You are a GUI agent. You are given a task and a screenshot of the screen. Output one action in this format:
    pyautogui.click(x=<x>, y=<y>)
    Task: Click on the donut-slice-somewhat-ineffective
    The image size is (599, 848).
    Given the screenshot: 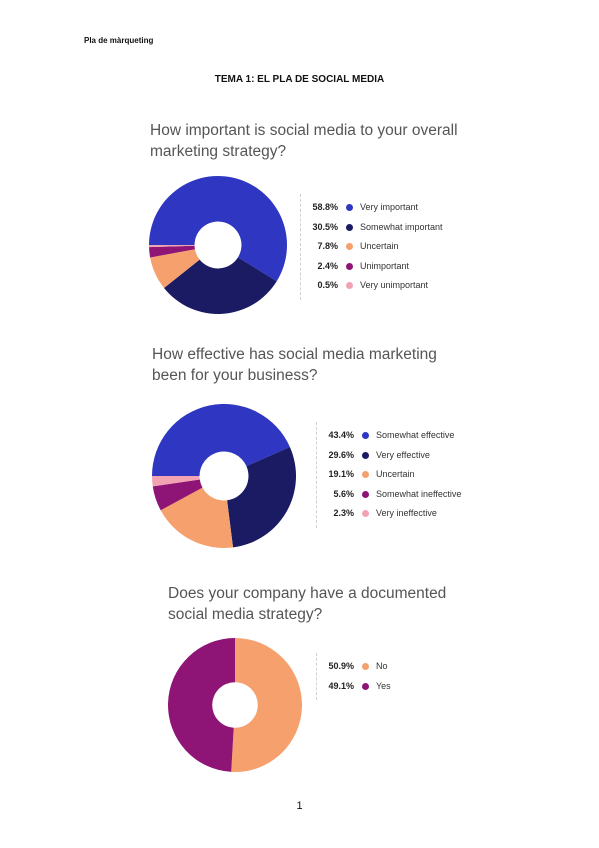 What is the action you would take?
    pyautogui.click(x=177, y=495)
    